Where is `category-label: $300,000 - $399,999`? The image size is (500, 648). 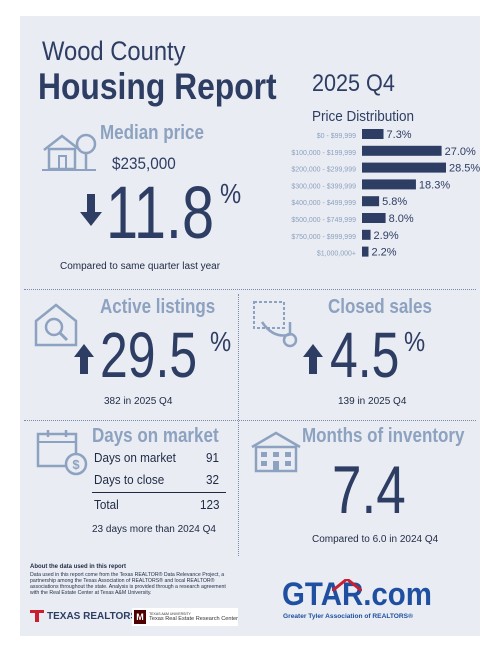
category-label: $300,000 - $399,999 is located at coordinates (323, 186).